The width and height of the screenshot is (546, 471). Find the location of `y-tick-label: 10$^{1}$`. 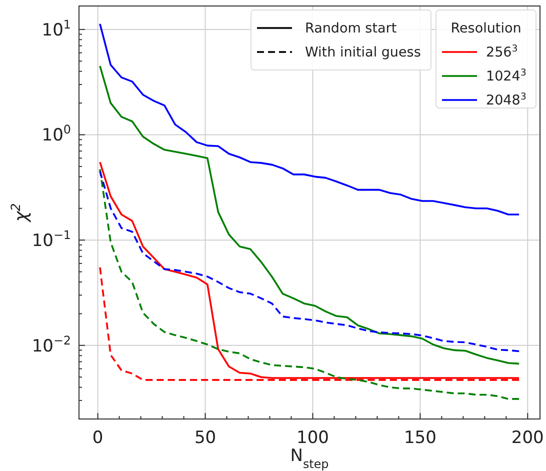

y-tick-label: 10$^{1}$ is located at coordinates (56, 28).